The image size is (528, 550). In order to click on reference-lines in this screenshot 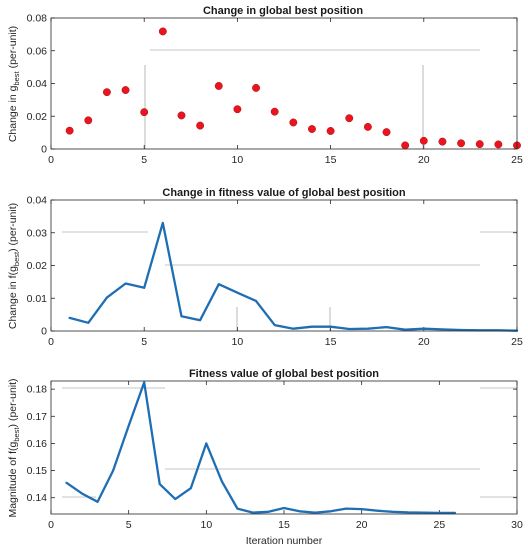, I will do `click(312, 99)`.